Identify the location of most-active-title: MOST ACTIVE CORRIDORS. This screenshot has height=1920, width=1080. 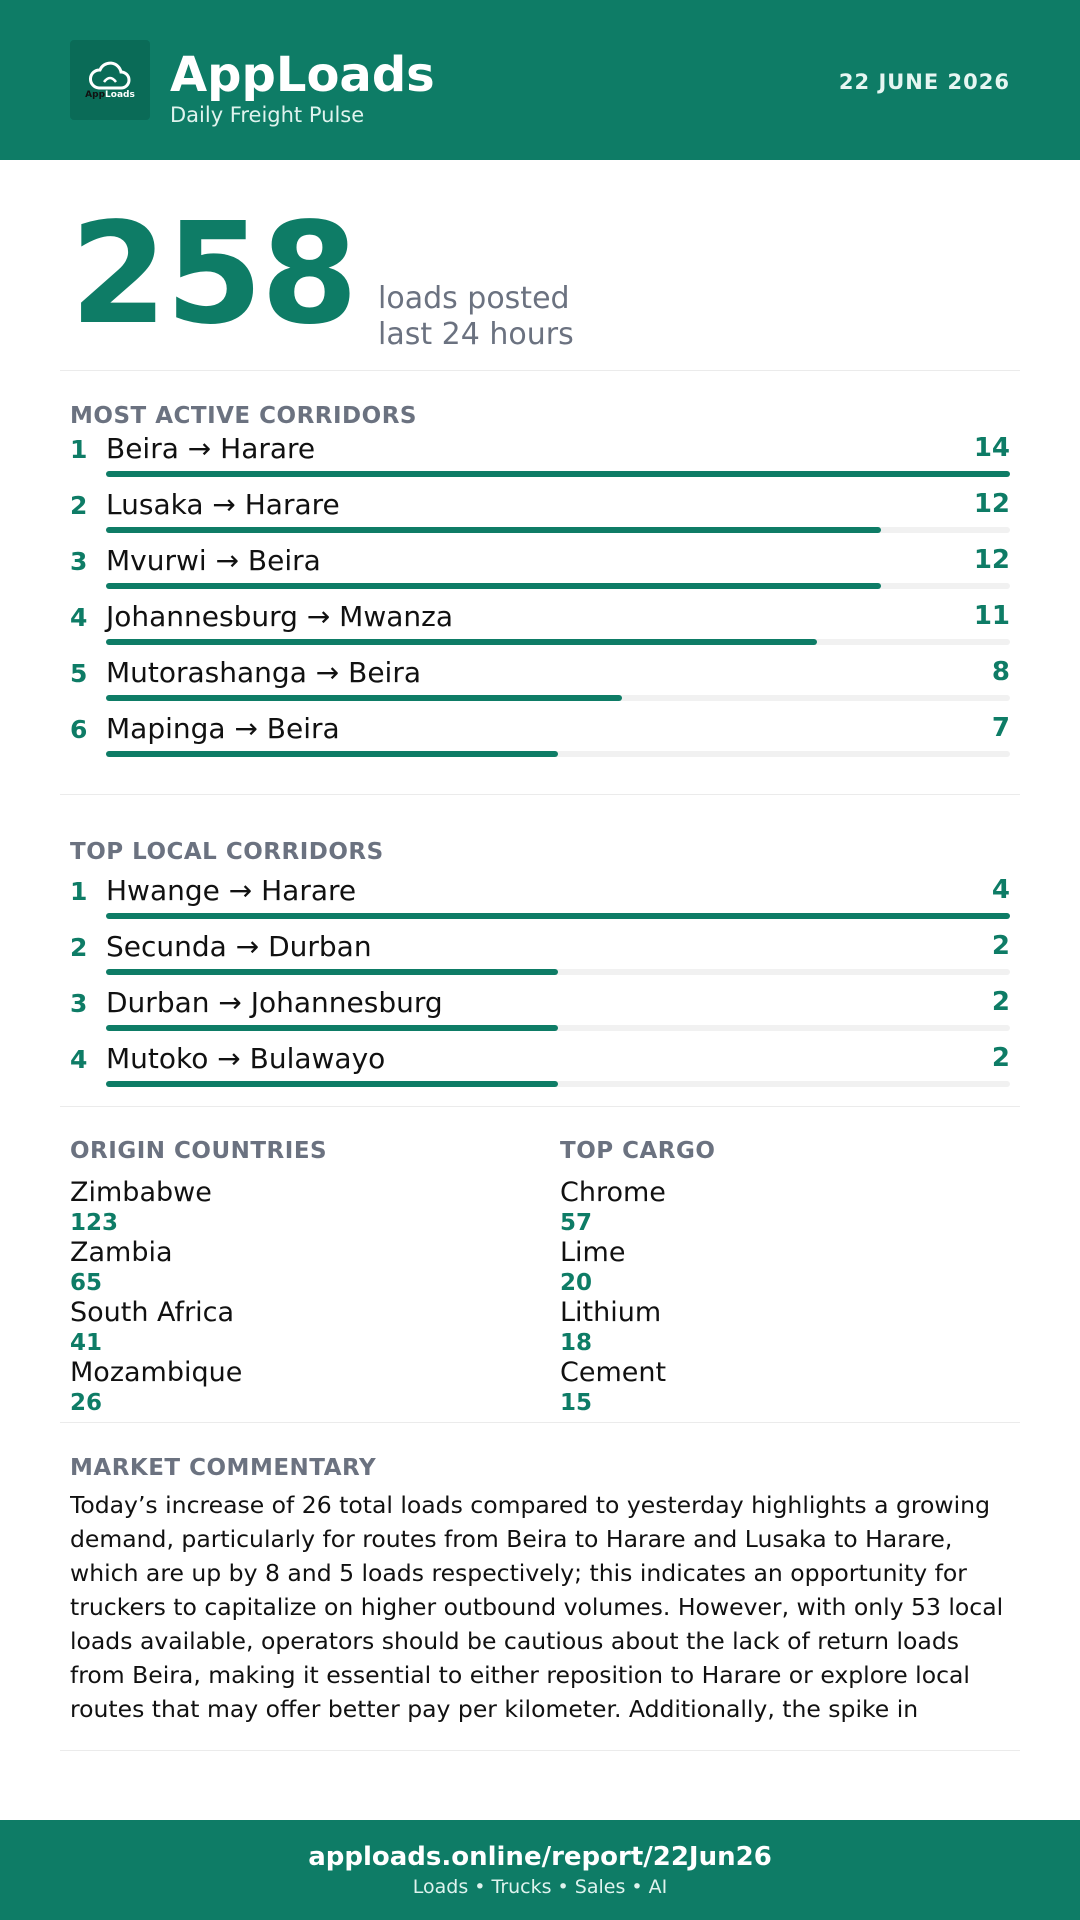
(243, 416).